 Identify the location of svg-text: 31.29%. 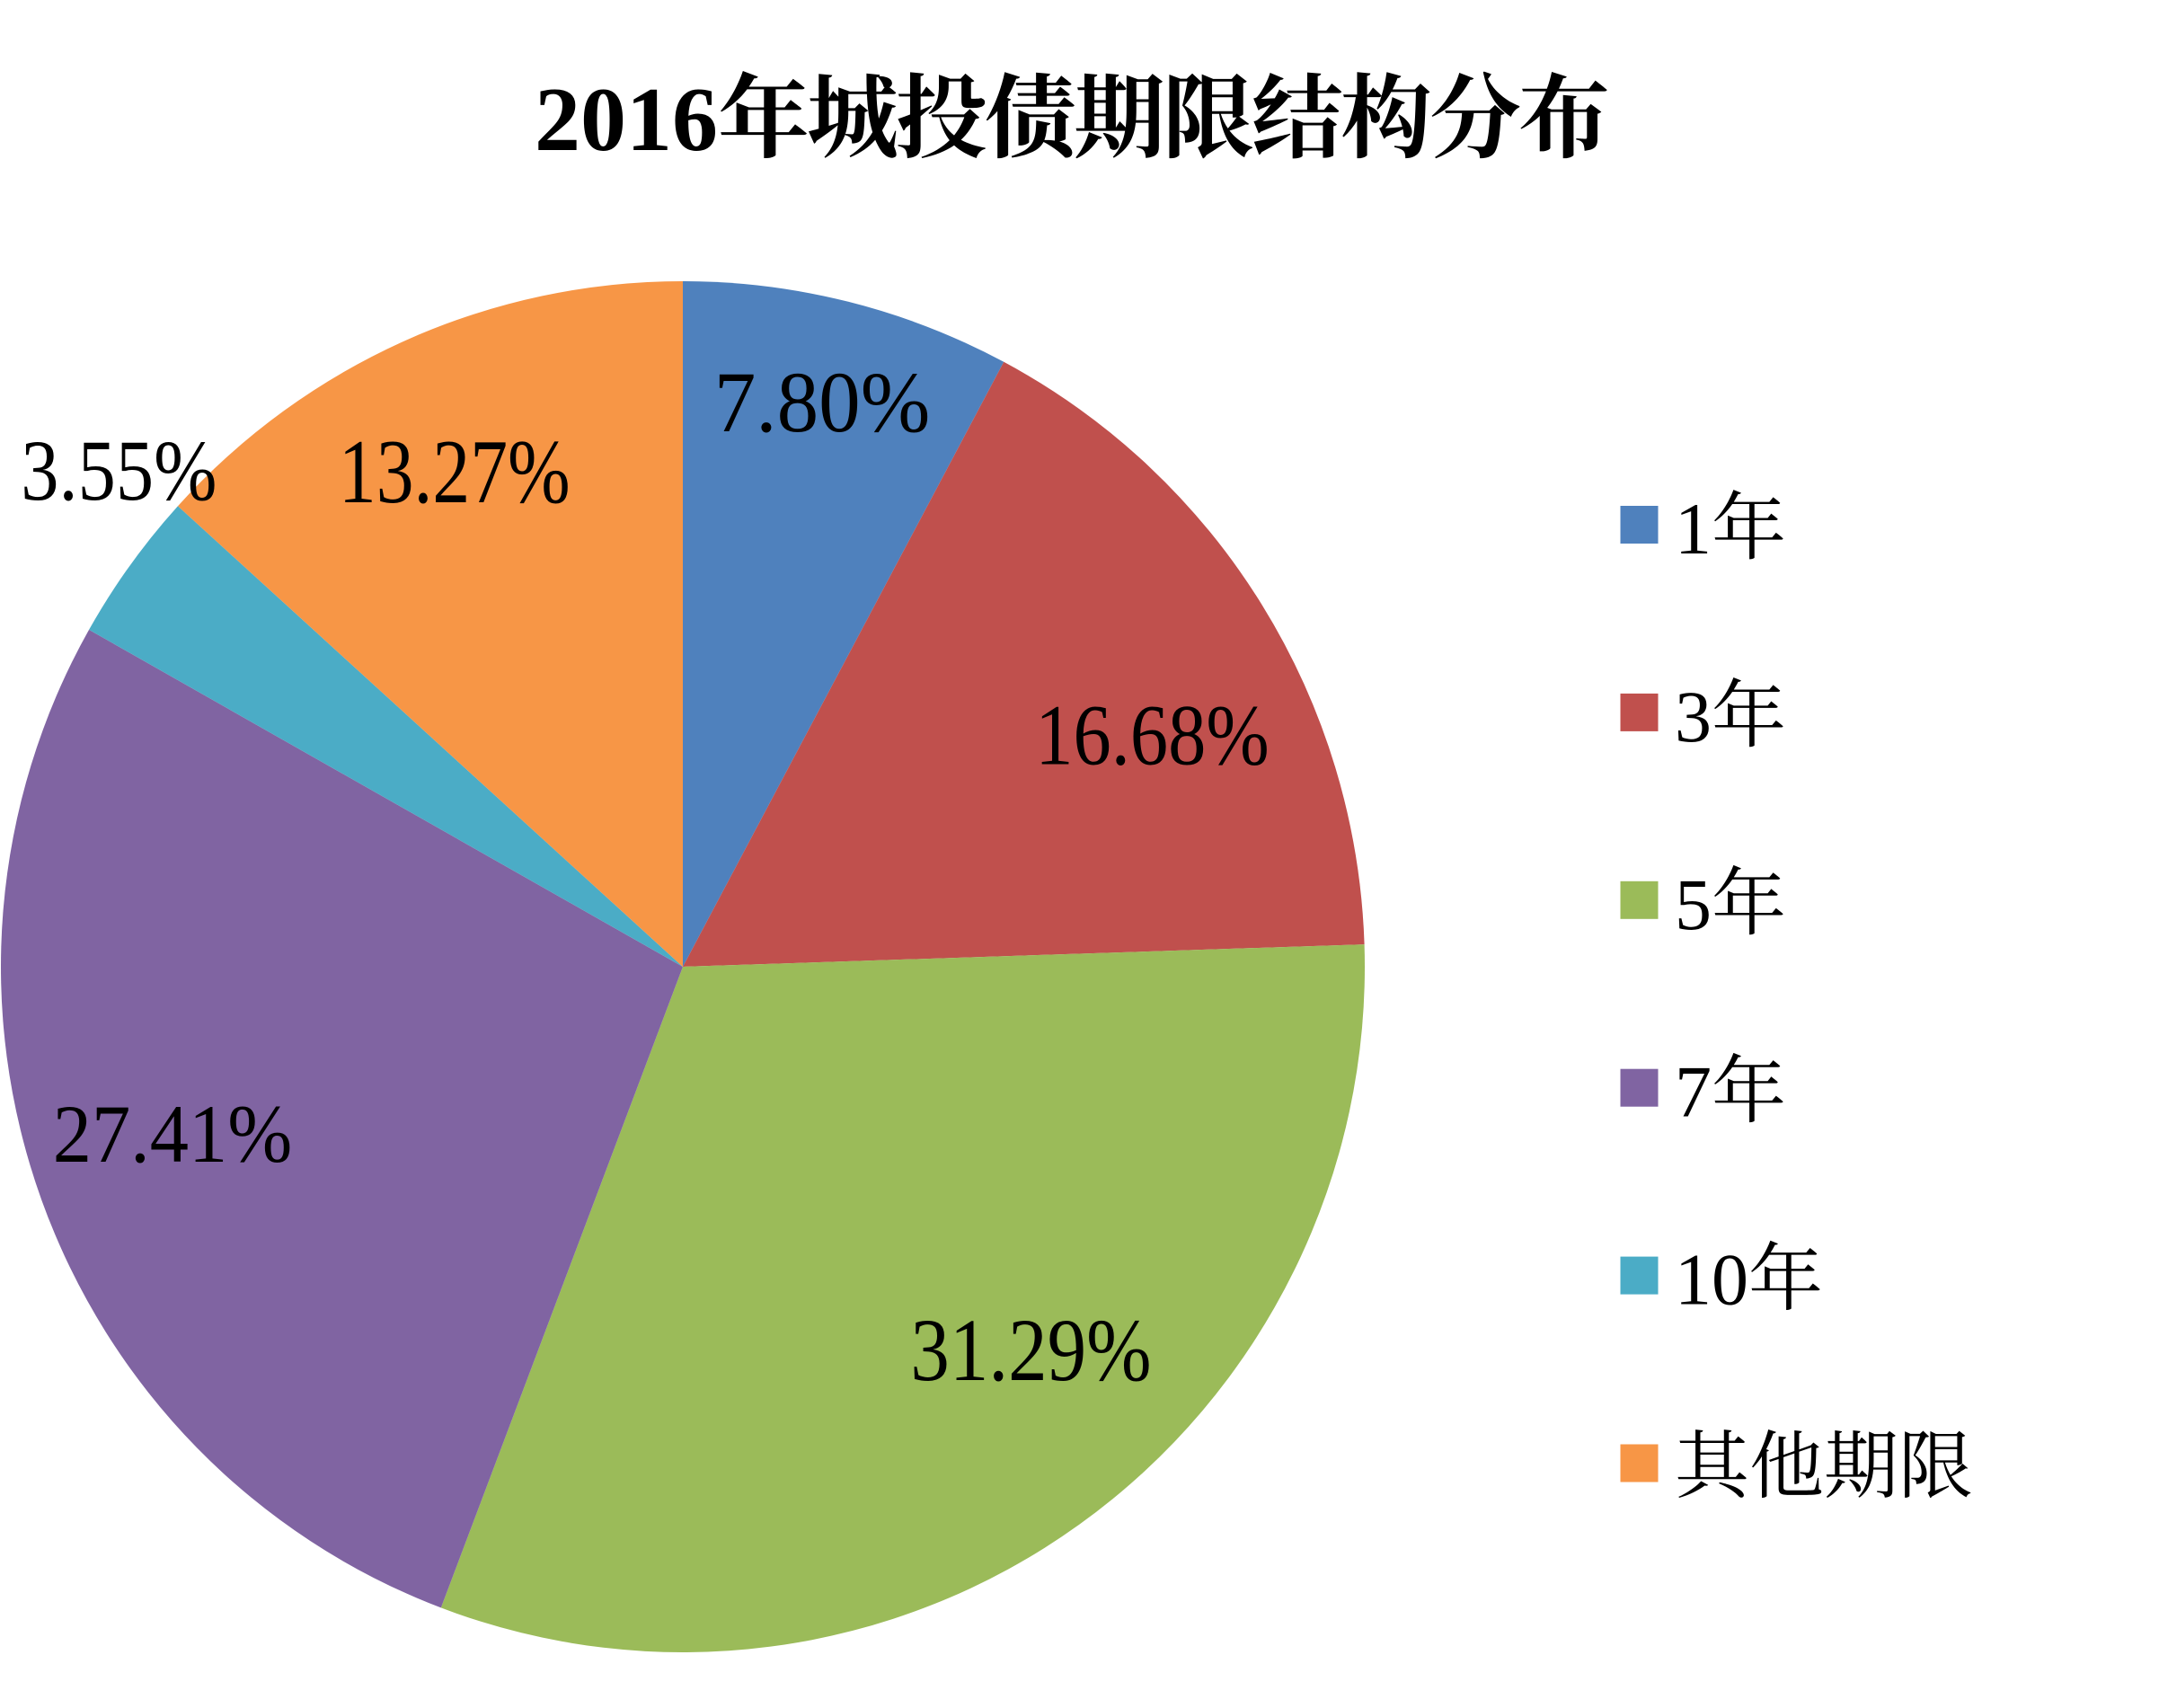
(1030, 1350).